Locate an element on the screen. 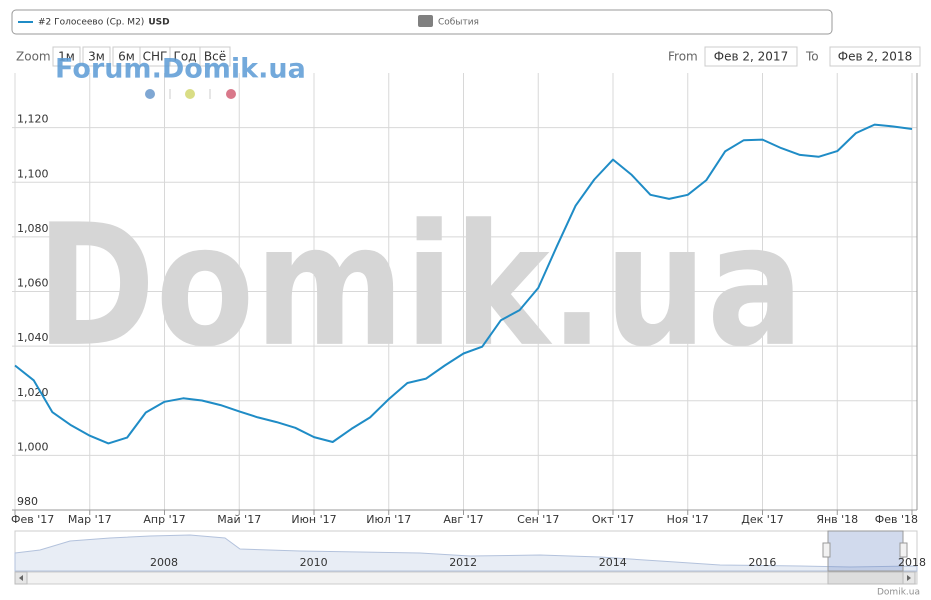  legend-label: #2 Голосеево (Ср. M2) is located at coordinates (91, 23).